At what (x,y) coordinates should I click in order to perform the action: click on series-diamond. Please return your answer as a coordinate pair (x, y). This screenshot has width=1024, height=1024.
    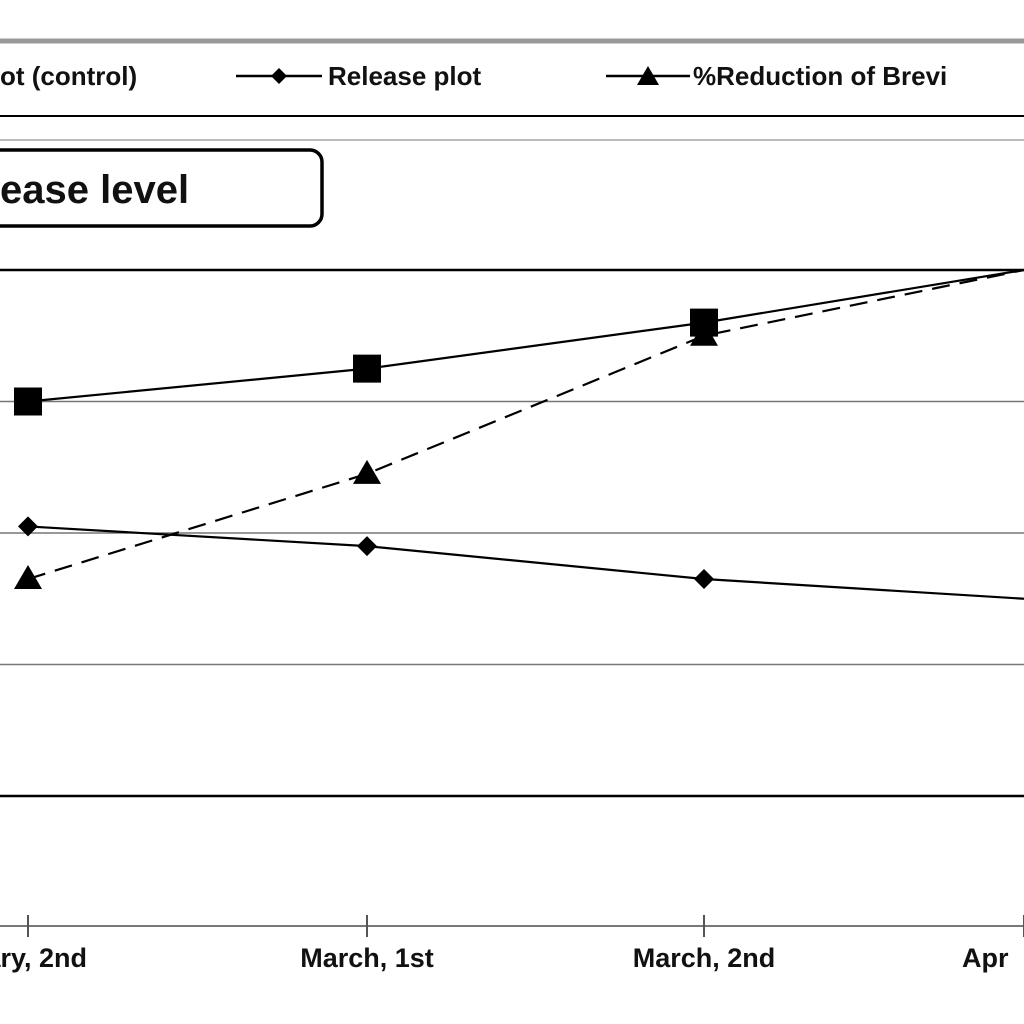
    Looking at the image, I should click on (521, 558).